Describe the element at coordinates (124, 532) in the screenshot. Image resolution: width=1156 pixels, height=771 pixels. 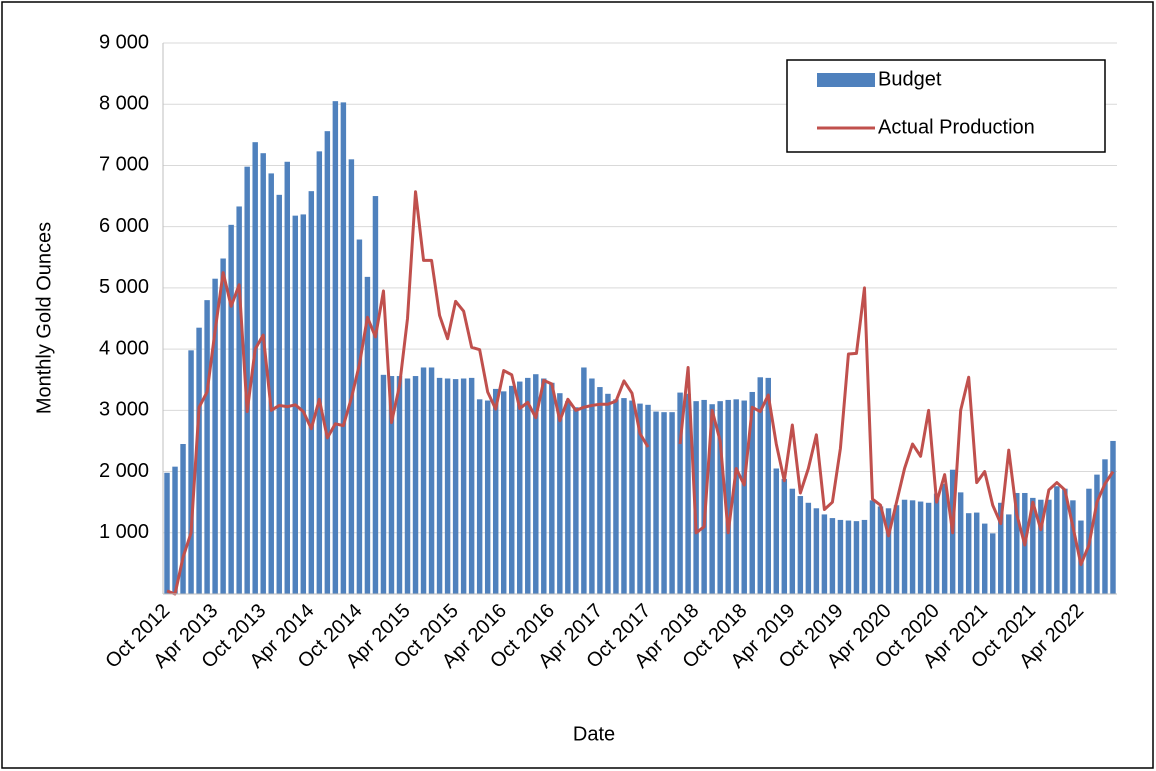
I see `y-tick-label: 1 000` at that location.